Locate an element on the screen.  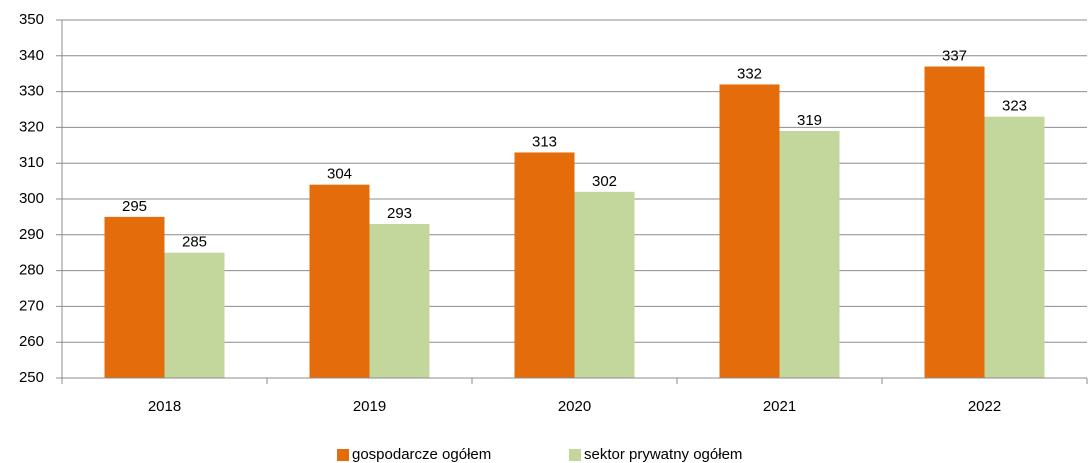
y-tick-label: 330 is located at coordinates (31, 91).